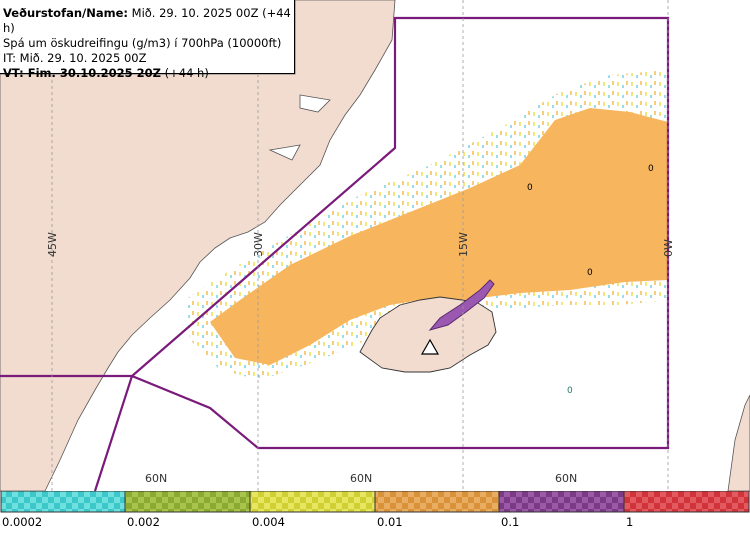 The width and height of the screenshot is (750, 536). Describe the element at coordinates (430, 346) in the screenshot. I see `volcano-marker-icon` at that location.